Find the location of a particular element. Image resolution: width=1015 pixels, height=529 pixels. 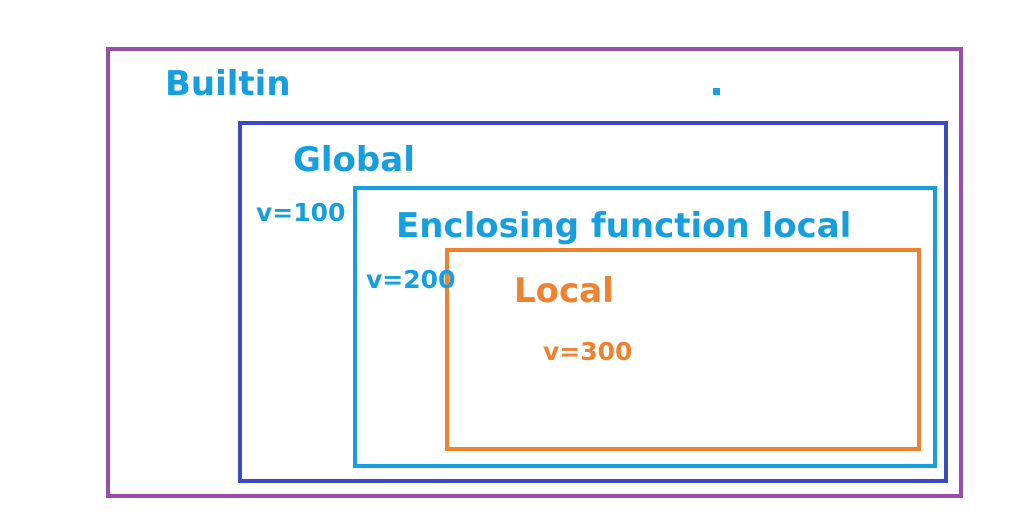

global-scope-title: Global is located at coordinates (354, 160).